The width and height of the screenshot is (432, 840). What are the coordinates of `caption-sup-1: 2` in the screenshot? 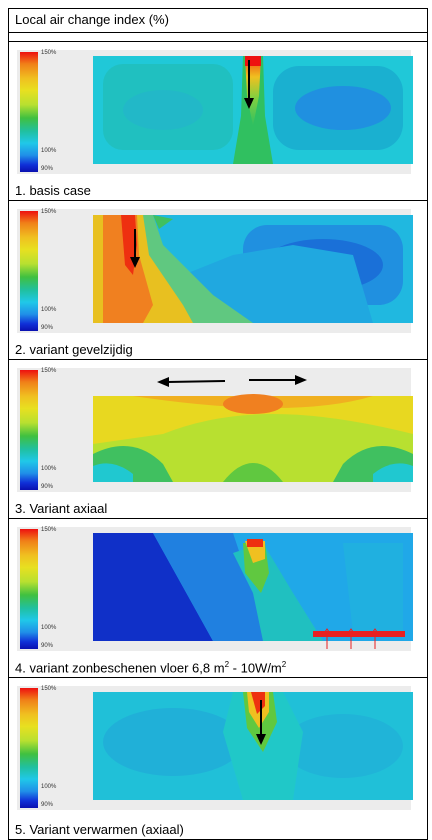 It's located at (227, 664).